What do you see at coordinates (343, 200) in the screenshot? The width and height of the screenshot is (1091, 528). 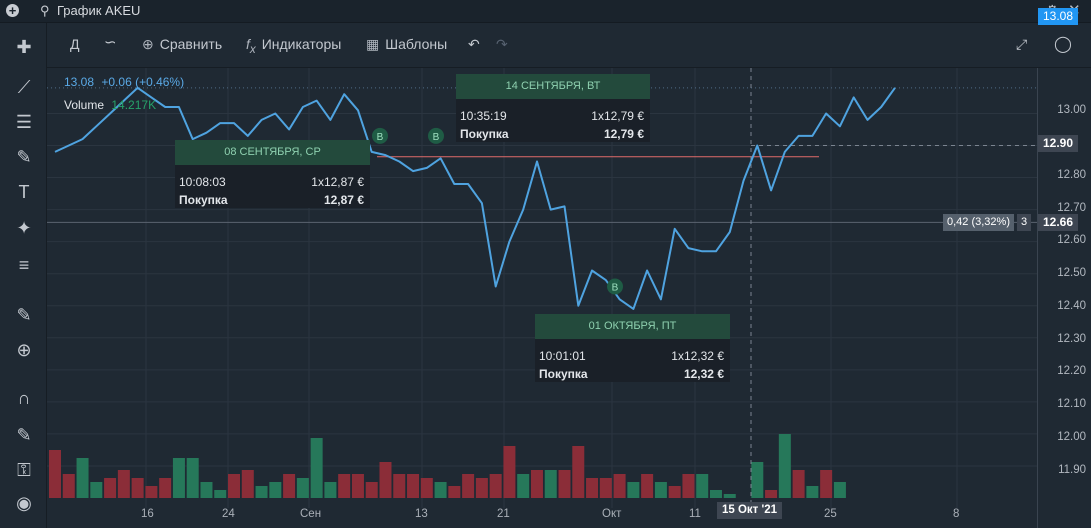 I see `trade-total: 12,87 €` at bounding box center [343, 200].